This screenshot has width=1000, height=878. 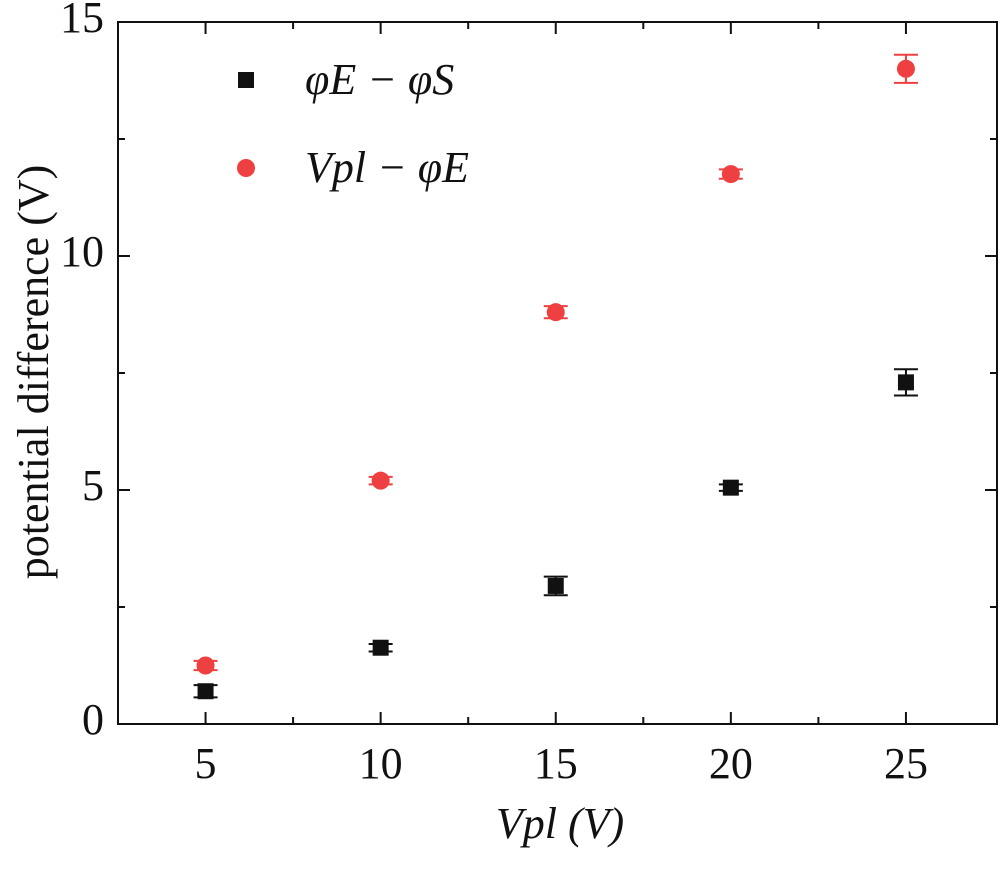 I want to click on x-tick-label: 25, so click(x=906, y=763).